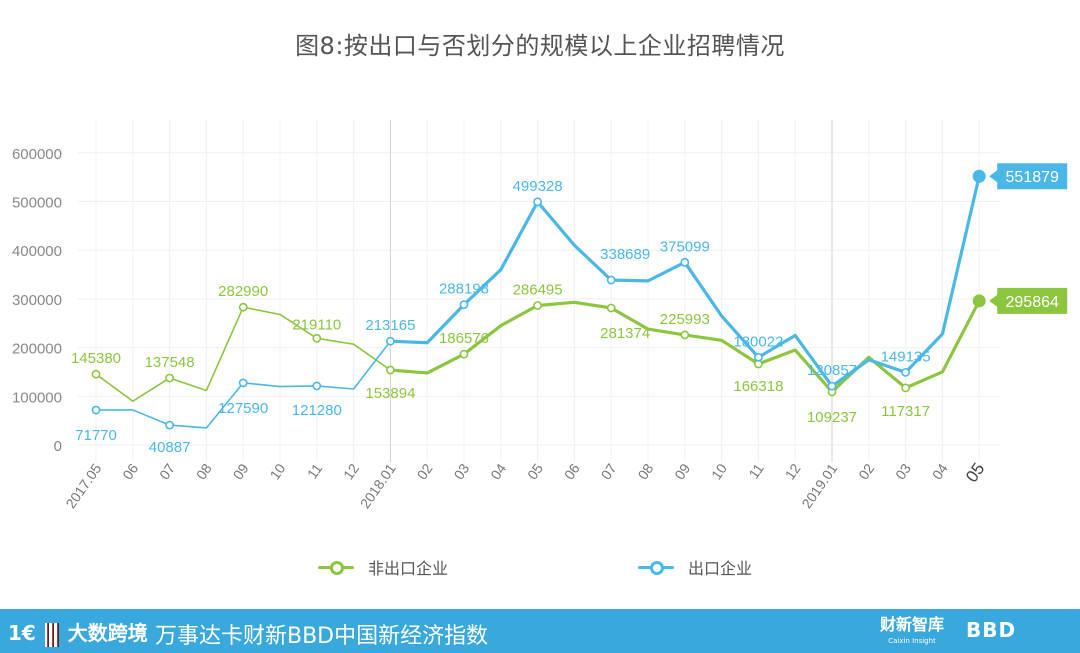  I want to click on data-label: 286495, so click(538, 289).